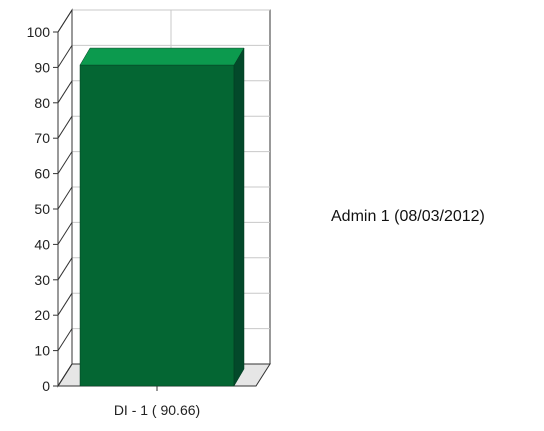  I want to click on y-tick-label: 30, so click(42, 280).